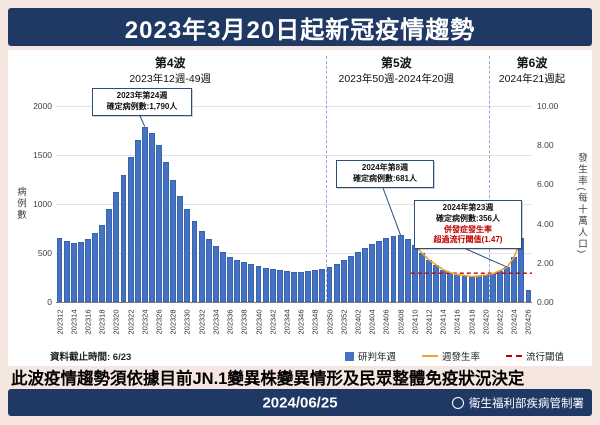  I want to click on annotation-text: 2024年第8週, so click(385, 167).